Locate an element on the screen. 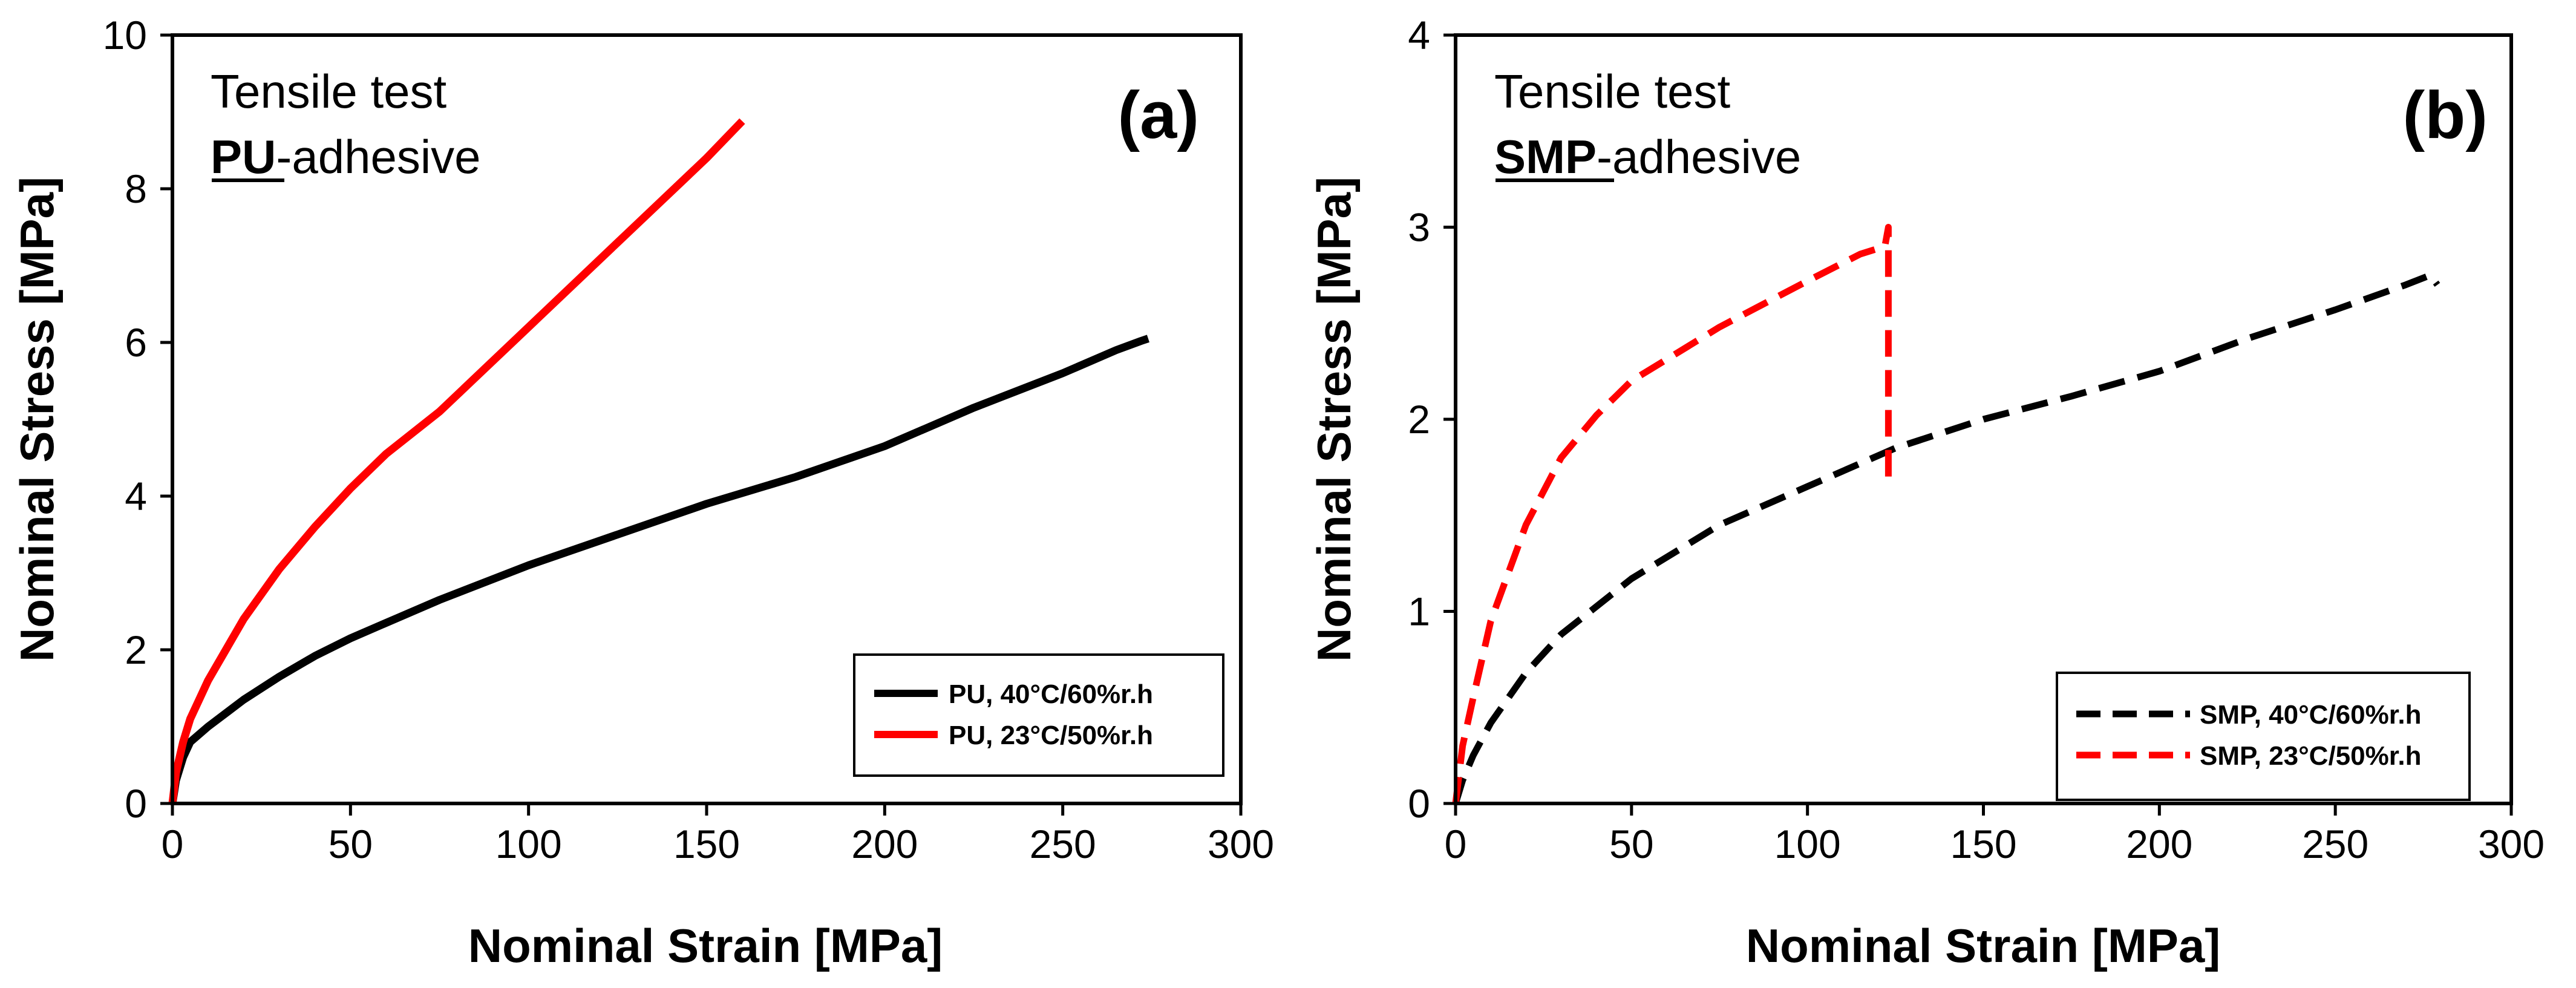  legend-box-a is located at coordinates (1038, 715).